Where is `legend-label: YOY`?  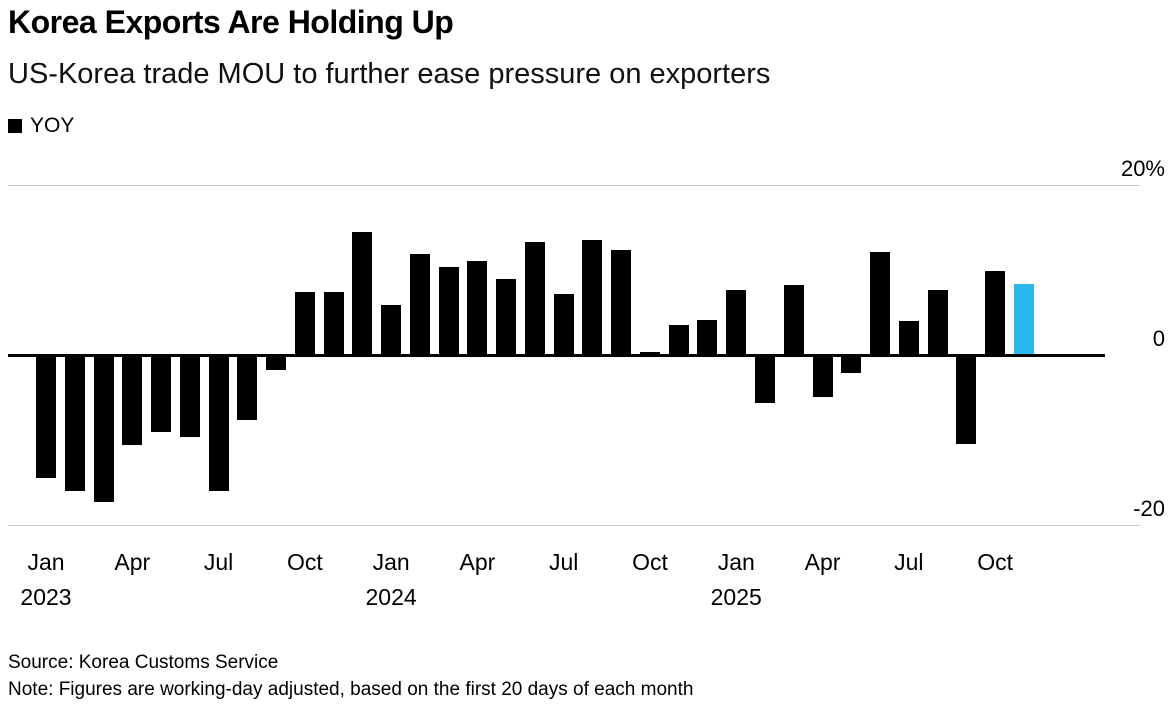 legend-label: YOY is located at coordinates (52, 125).